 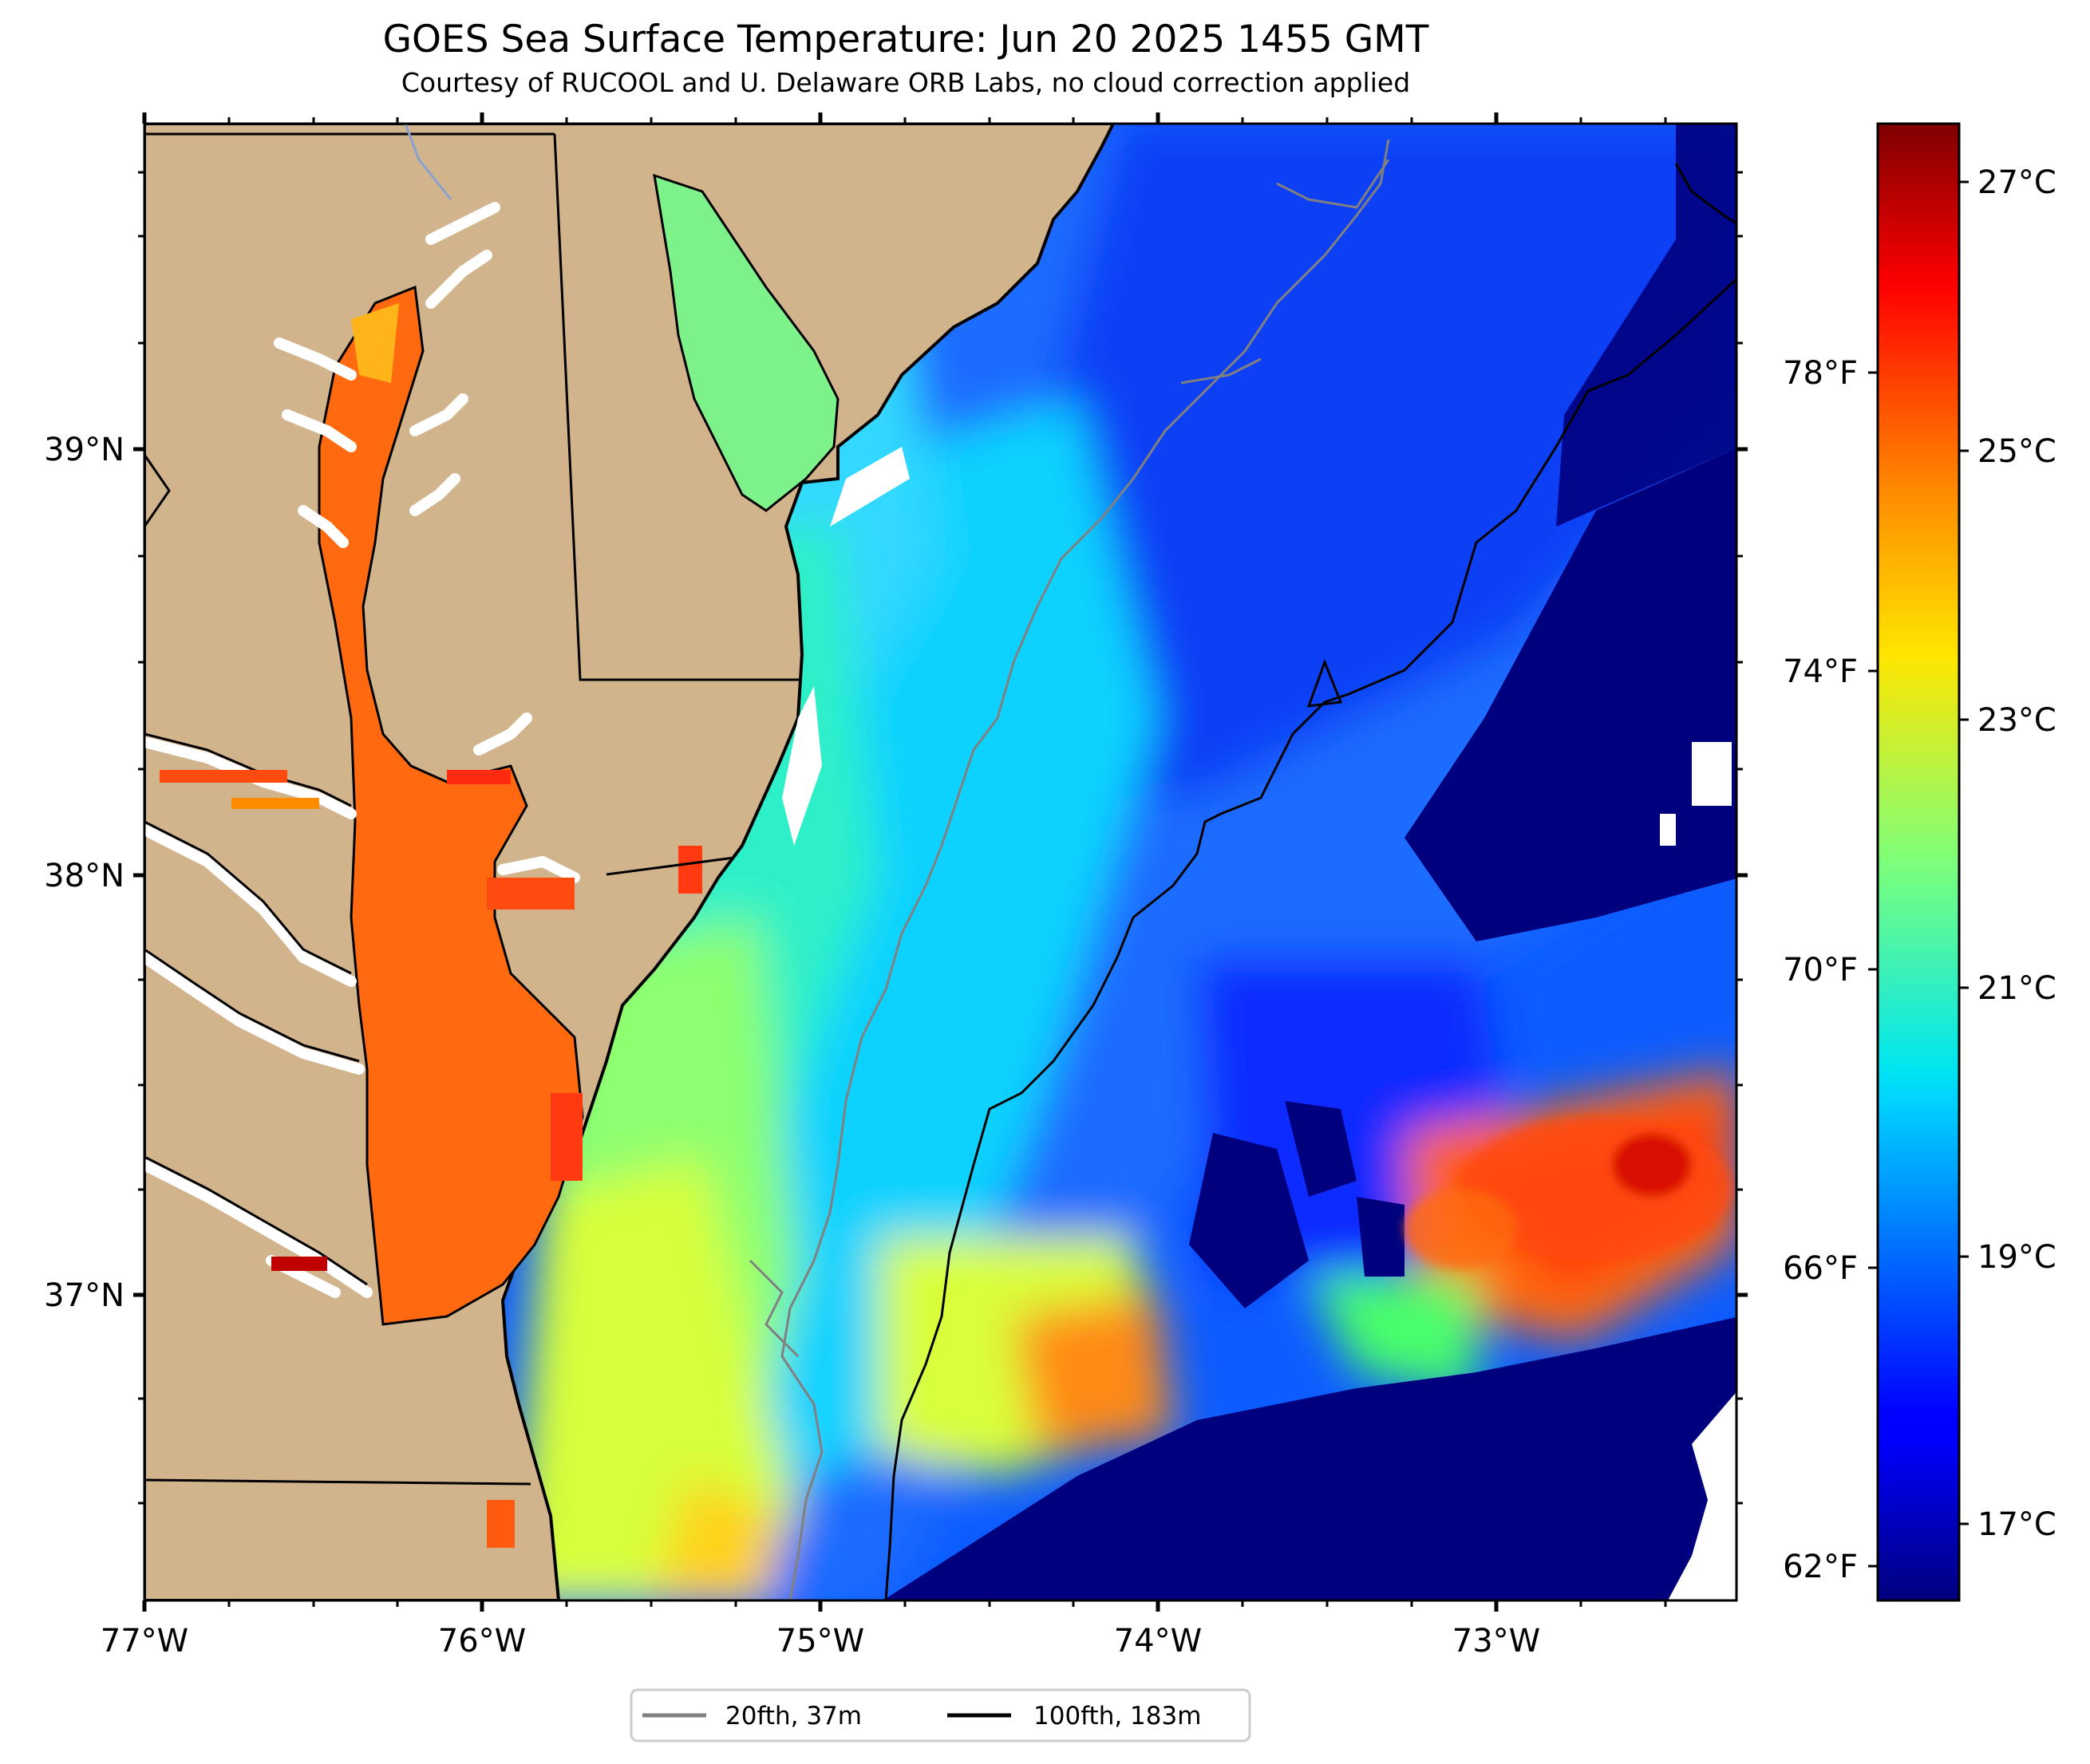 I want to click on colorbar-fahrenheit-tick: 78°F, so click(x=1820, y=373).